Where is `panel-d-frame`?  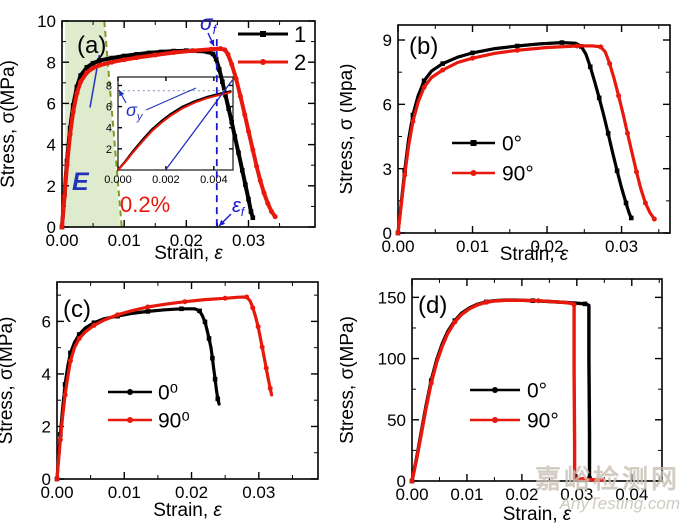 panel-d-frame is located at coordinates (537, 380).